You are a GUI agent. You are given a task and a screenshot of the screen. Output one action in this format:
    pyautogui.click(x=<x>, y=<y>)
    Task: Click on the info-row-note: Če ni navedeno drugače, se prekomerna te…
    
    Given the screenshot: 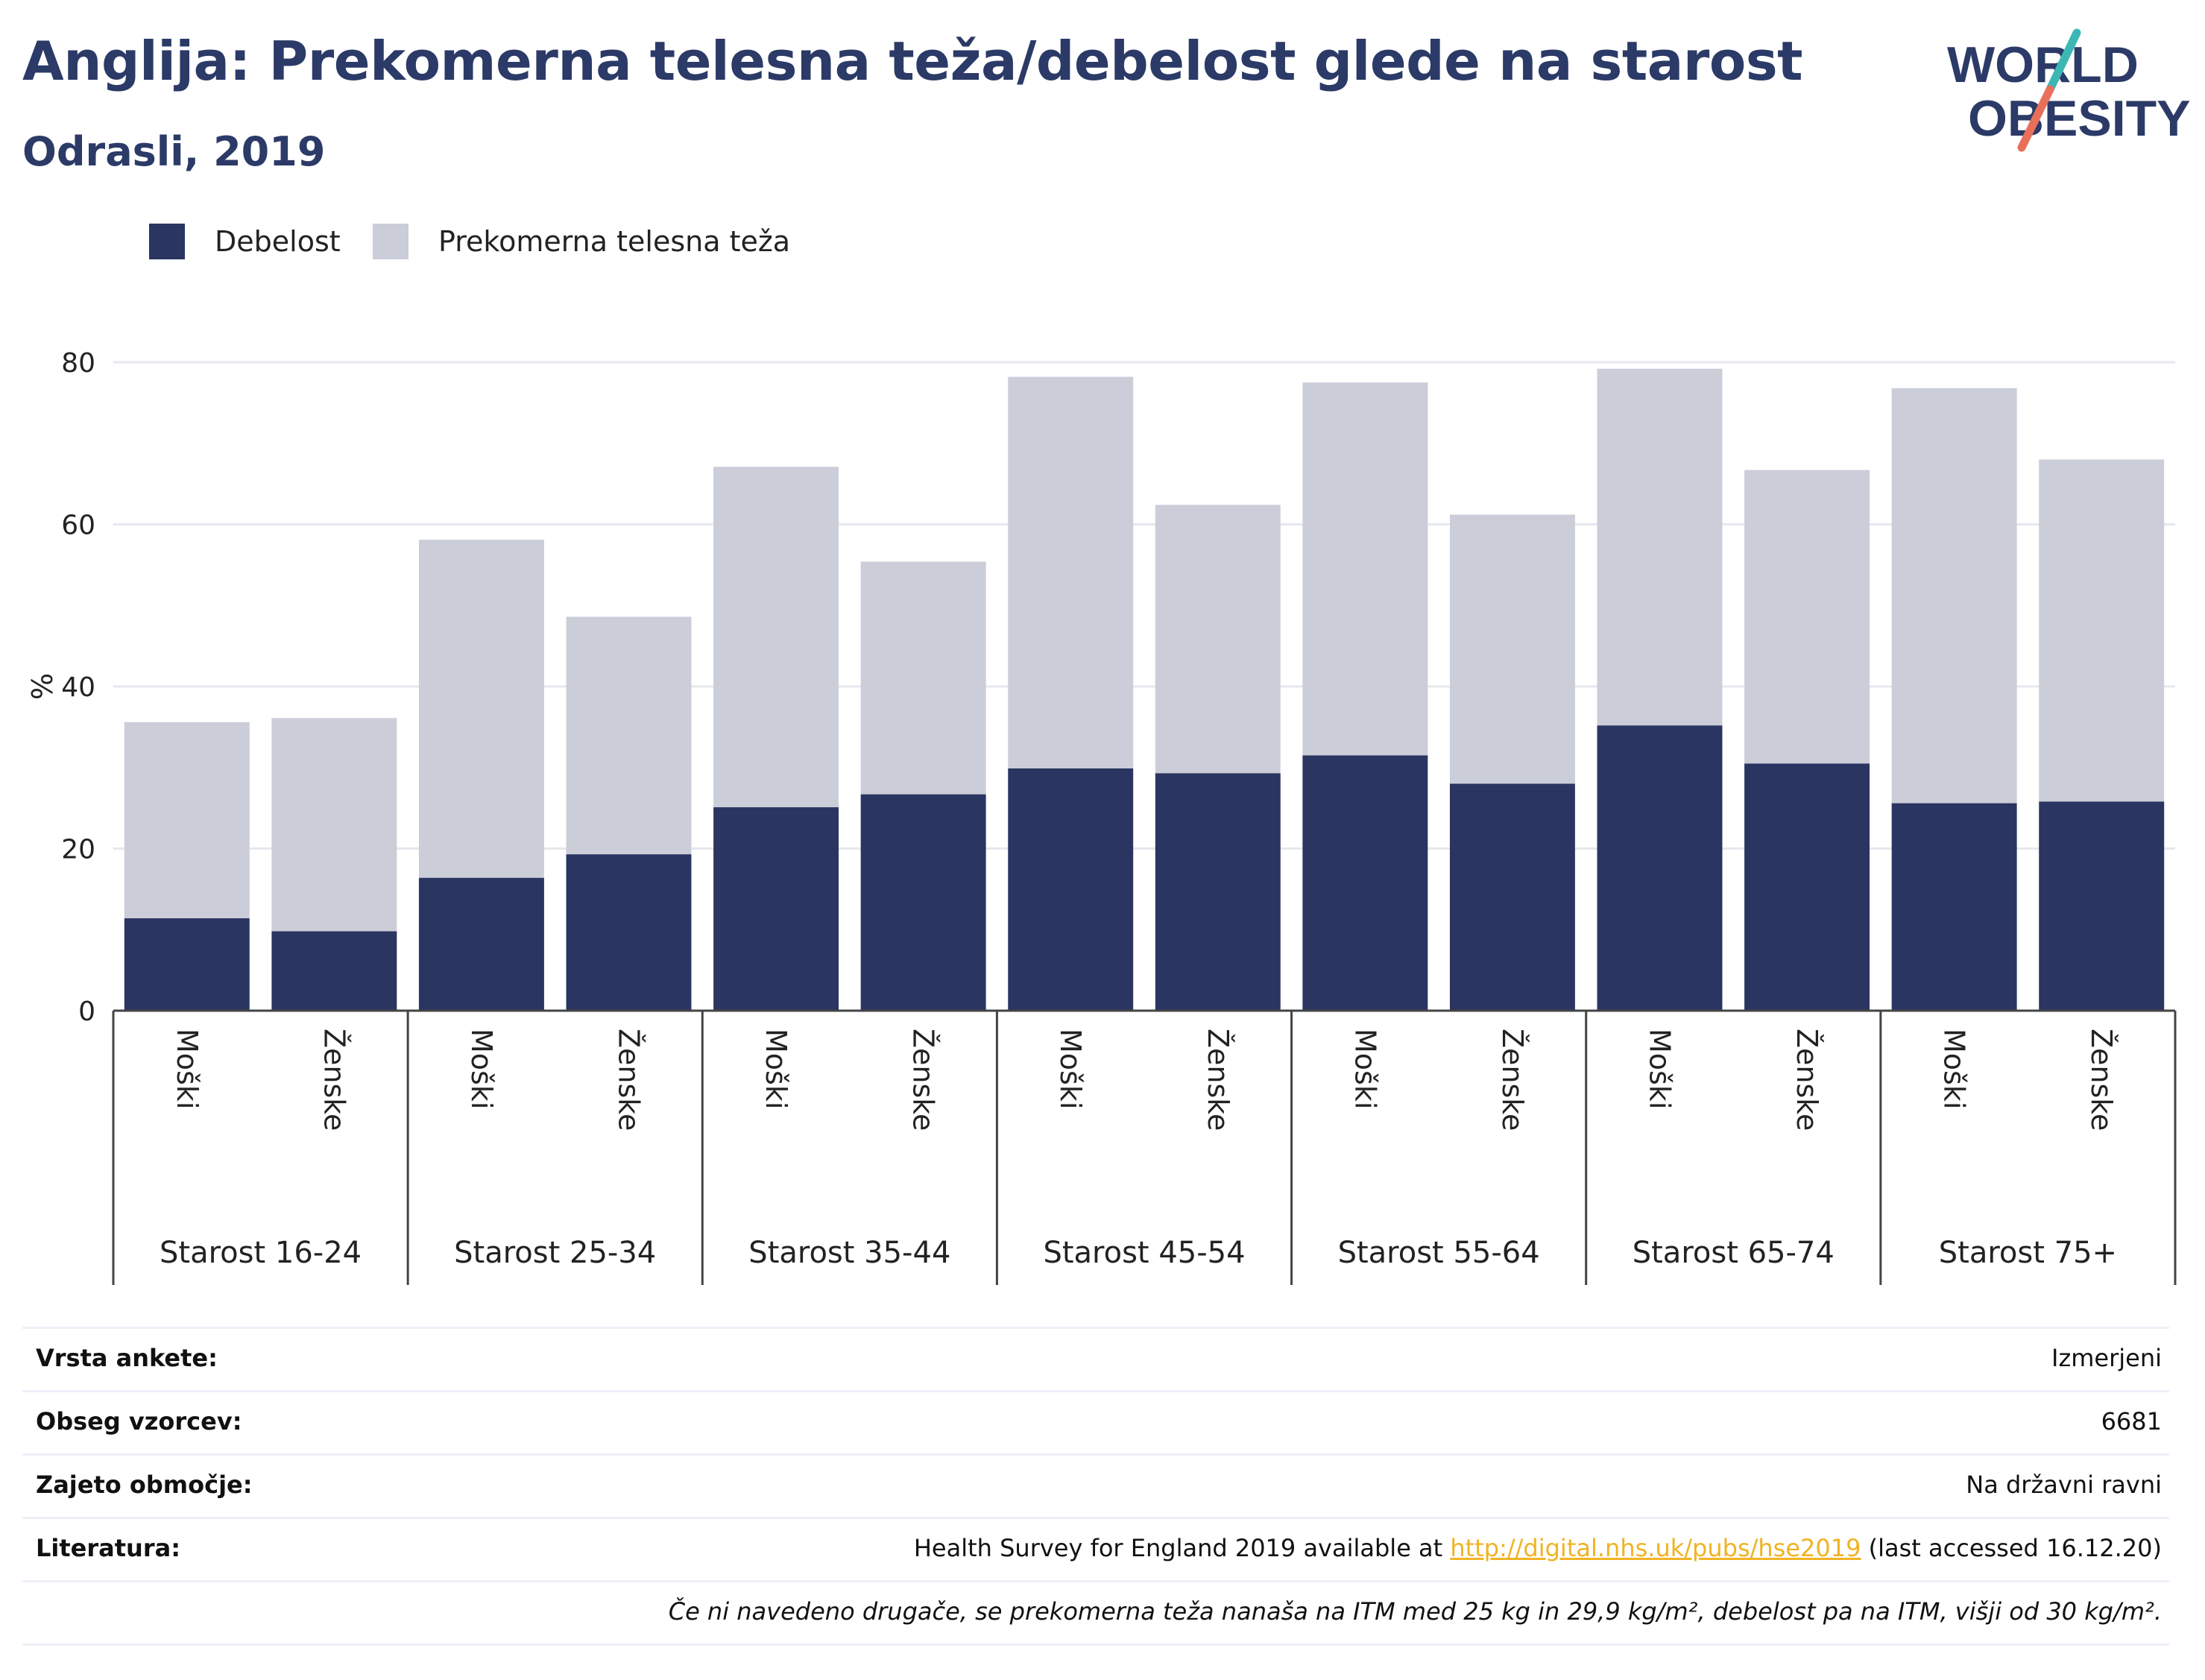 What is the action you would take?
    pyautogui.click(x=1095, y=1611)
    